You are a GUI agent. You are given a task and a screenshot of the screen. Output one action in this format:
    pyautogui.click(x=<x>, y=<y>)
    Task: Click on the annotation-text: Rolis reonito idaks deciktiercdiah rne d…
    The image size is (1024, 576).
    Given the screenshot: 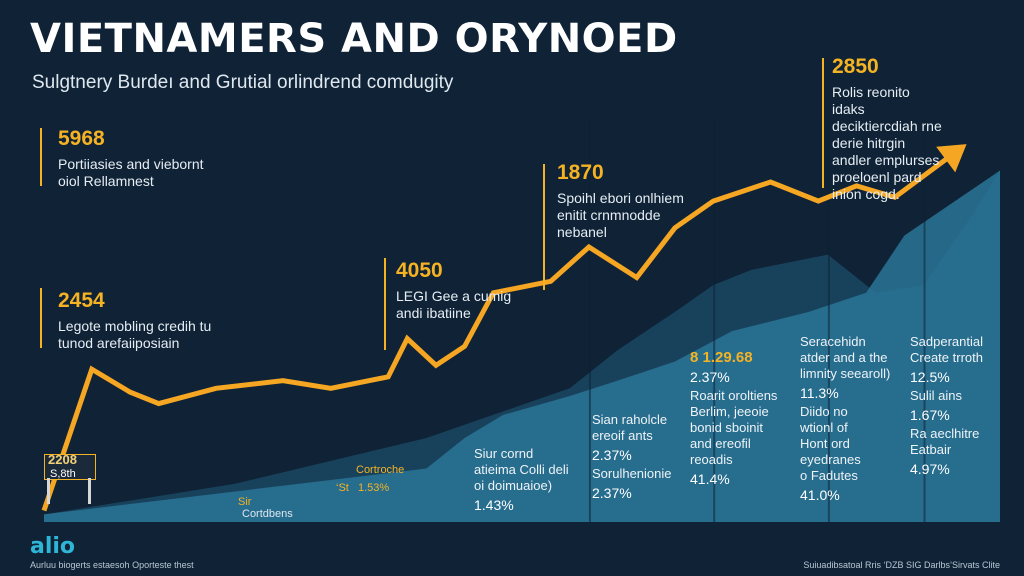 What is the action you would take?
    pyautogui.click(x=887, y=143)
    